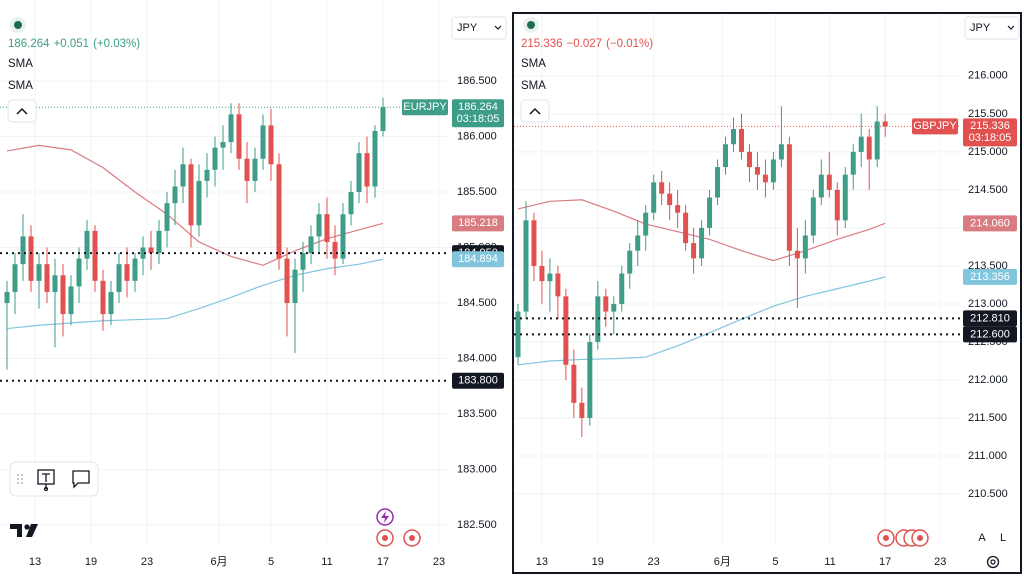 The width and height of the screenshot is (1024, 579). I want to click on drawing-toolbar, so click(54, 479).